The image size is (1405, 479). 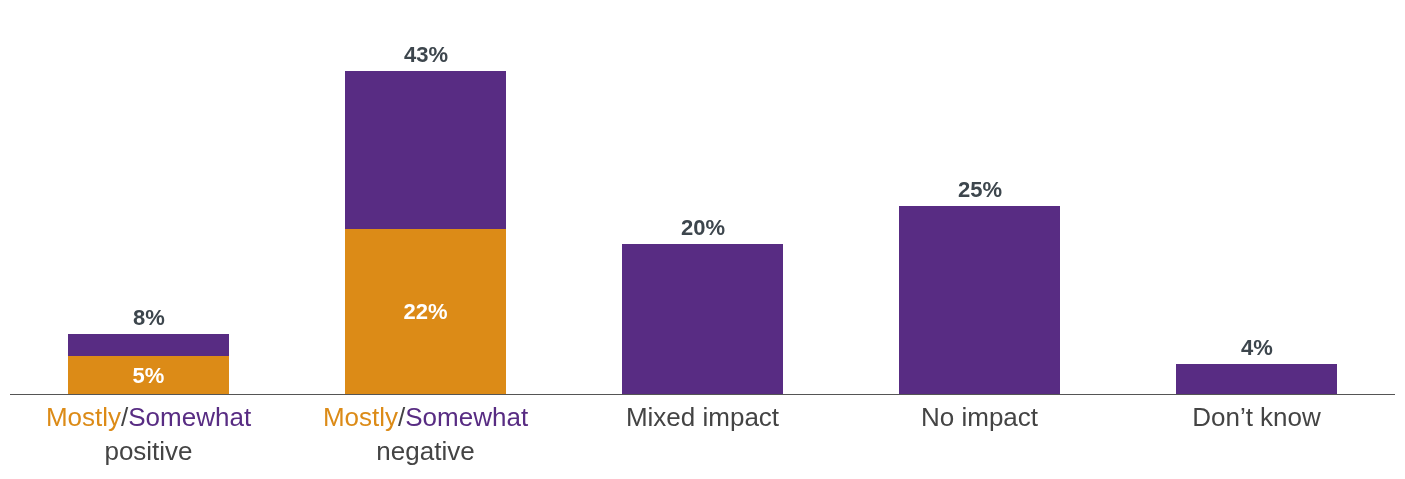 What do you see at coordinates (425, 434) in the screenshot?
I see `x-tick-label: Mostly/Somewhat negative` at bounding box center [425, 434].